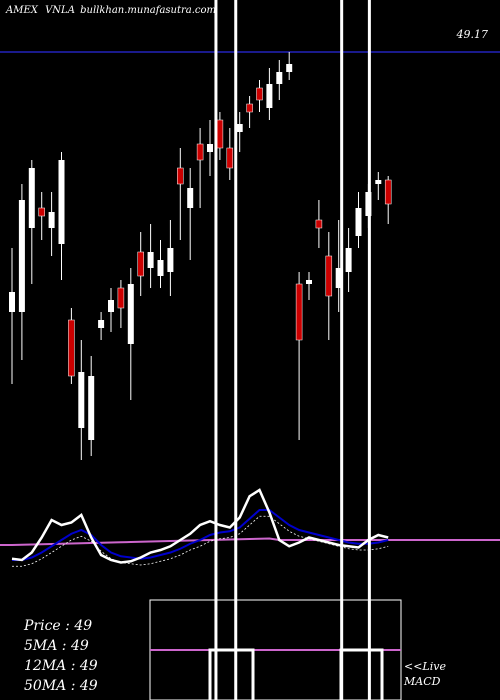 Image resolution: width=500 pixels, height=700 pixels. I want to click on macd-bar-trace, so click(231, 674).